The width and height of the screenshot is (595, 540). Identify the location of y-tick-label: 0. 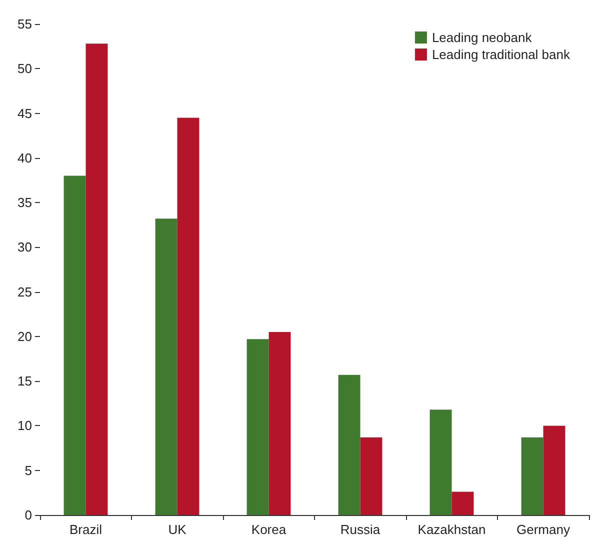
(28, 515).